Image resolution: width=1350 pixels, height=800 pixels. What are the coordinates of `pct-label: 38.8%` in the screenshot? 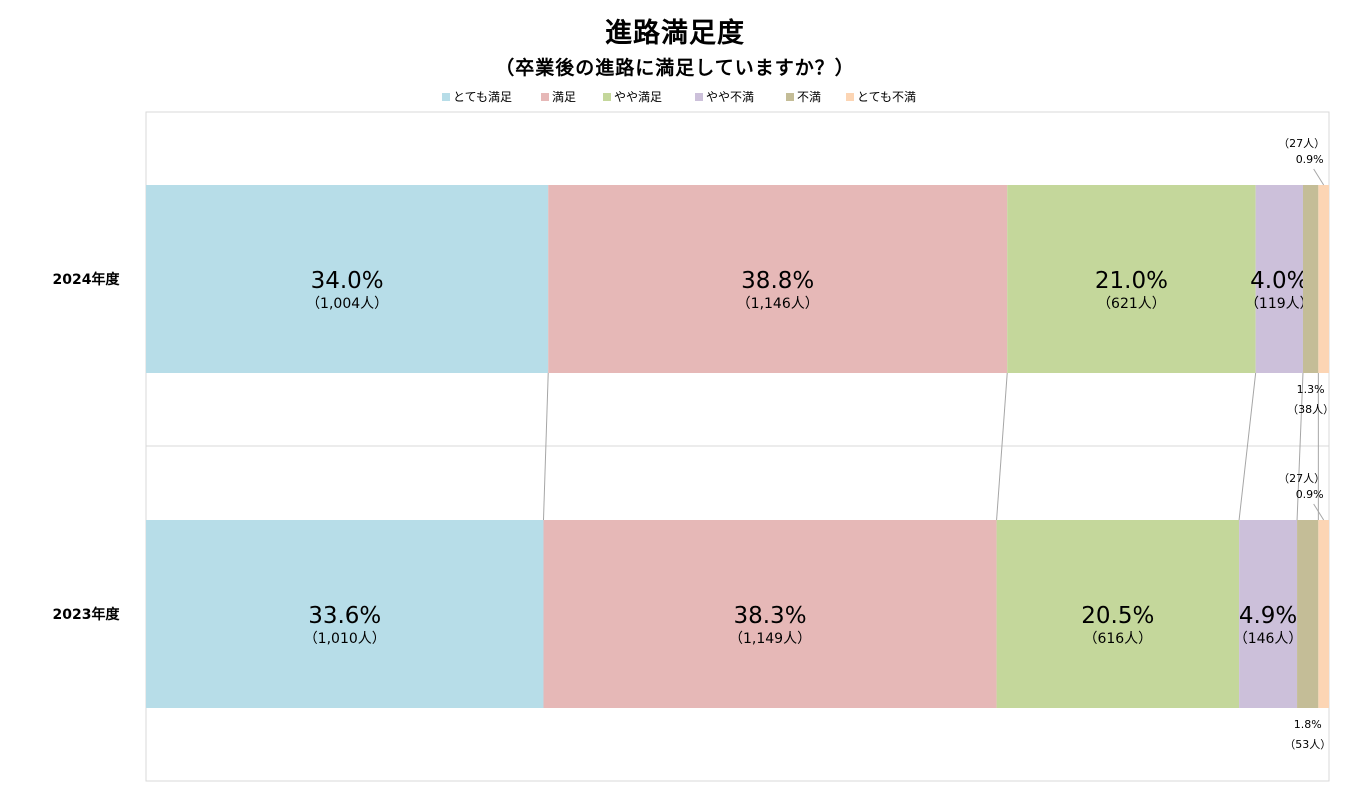 It's located at (777, 281).